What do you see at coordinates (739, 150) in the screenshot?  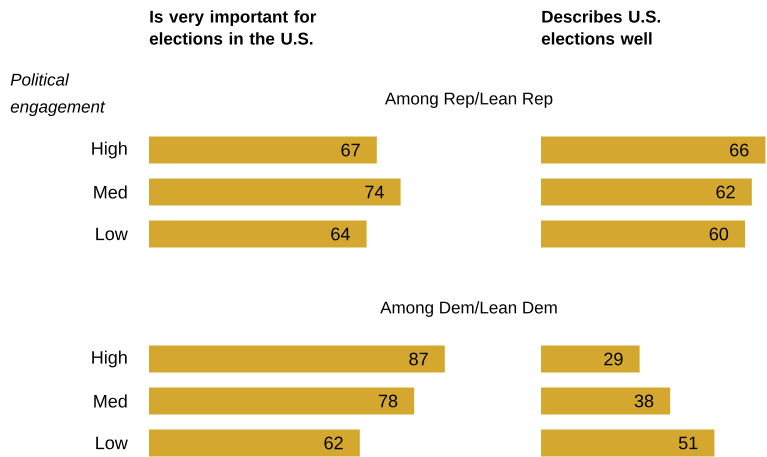 I see `data-label: 66` at bounding box center [739, 150].